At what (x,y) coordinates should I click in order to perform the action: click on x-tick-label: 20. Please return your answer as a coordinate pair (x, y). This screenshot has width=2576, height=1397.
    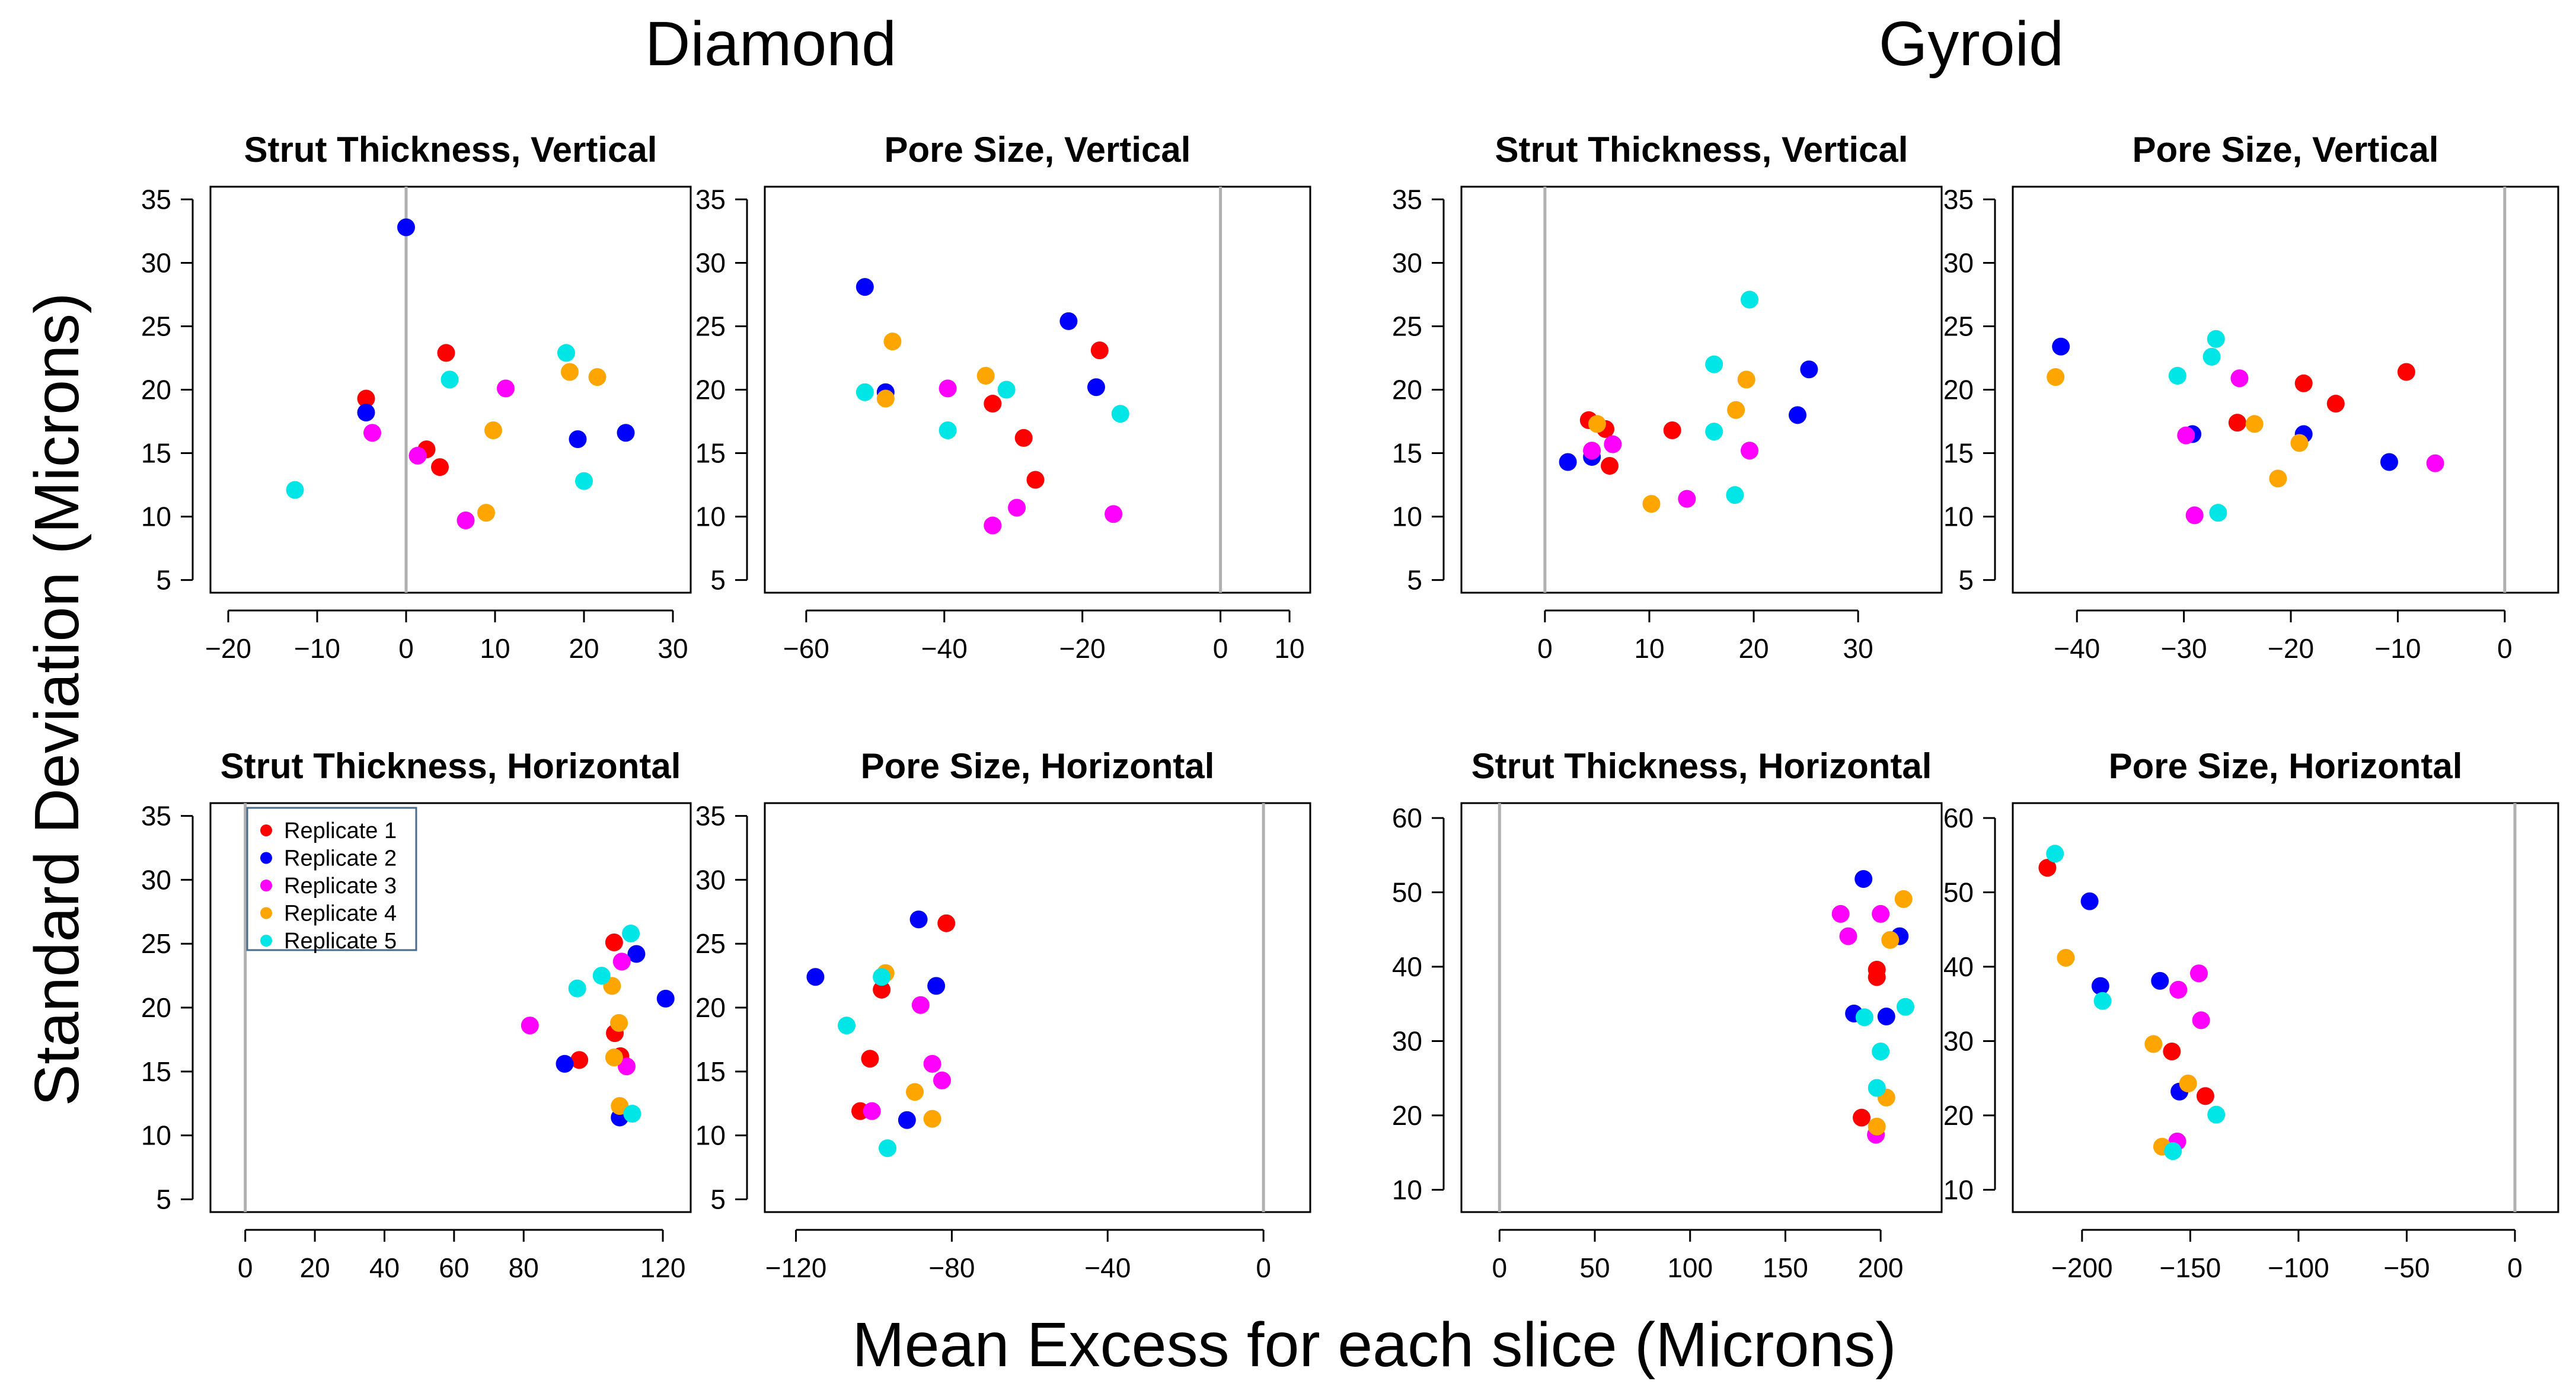
    Looking at the image, I should click on (315, 1267).